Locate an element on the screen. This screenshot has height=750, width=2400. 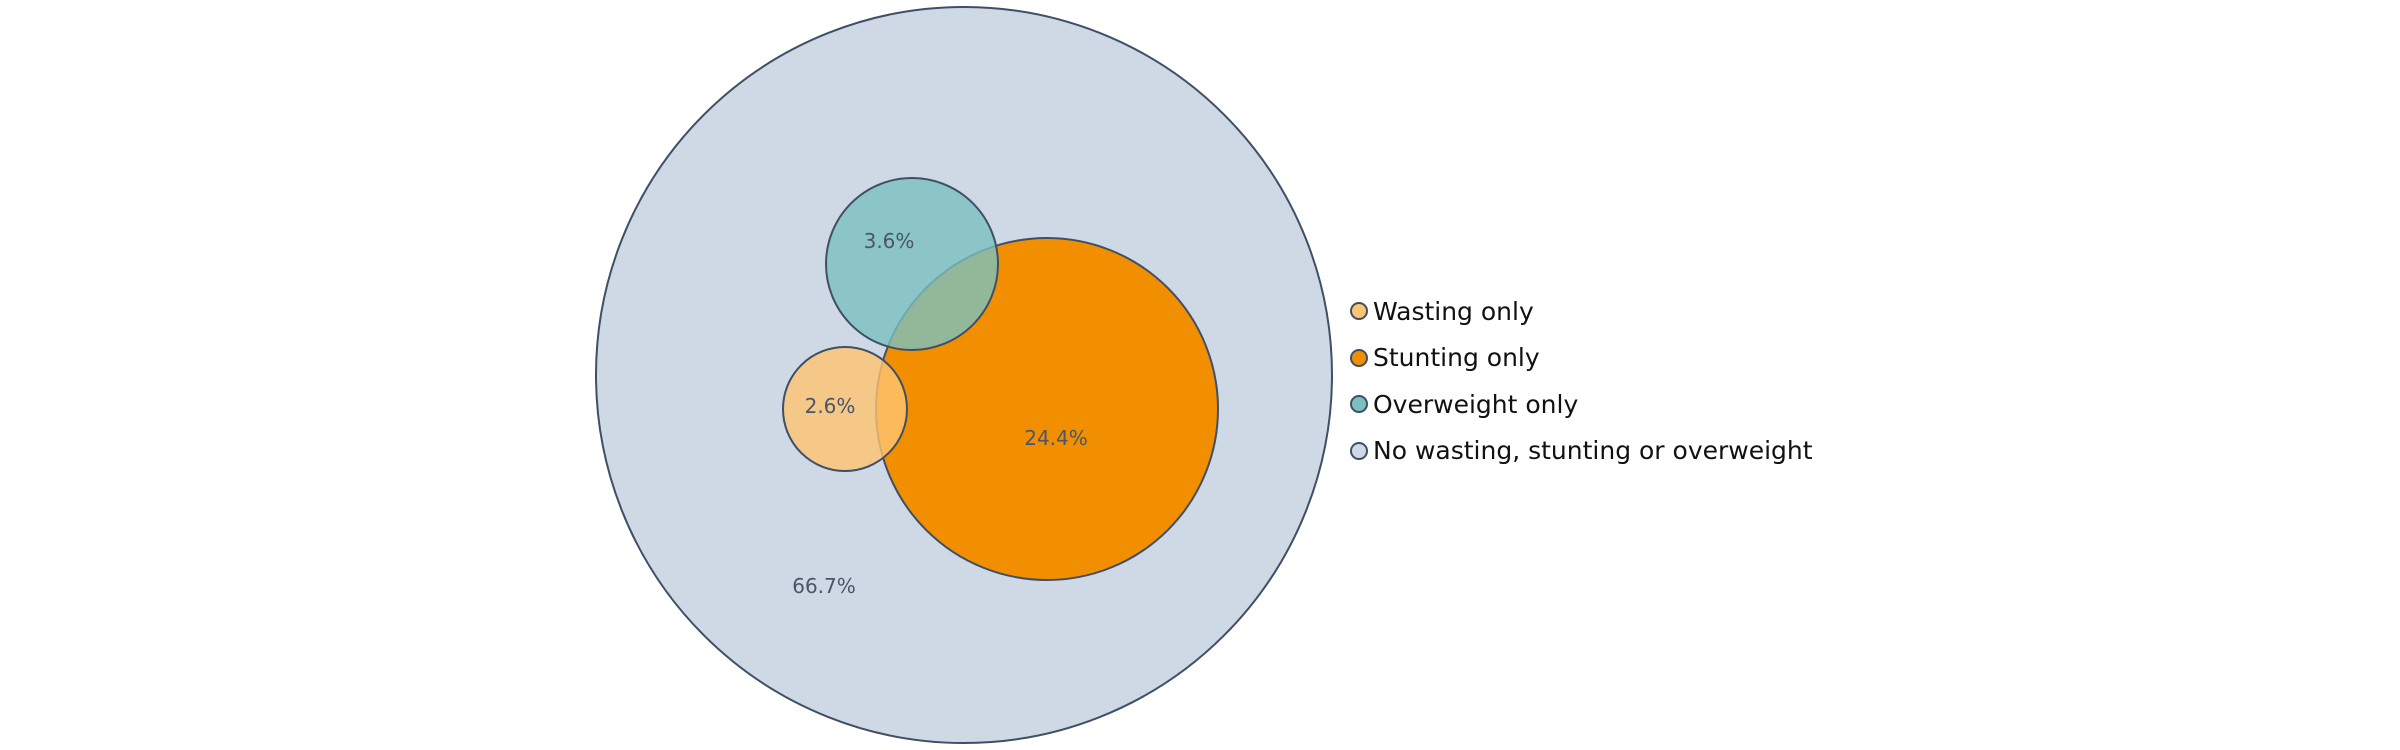
legend-item-wasting: Wasting only is located at coordinates (1581, 311).